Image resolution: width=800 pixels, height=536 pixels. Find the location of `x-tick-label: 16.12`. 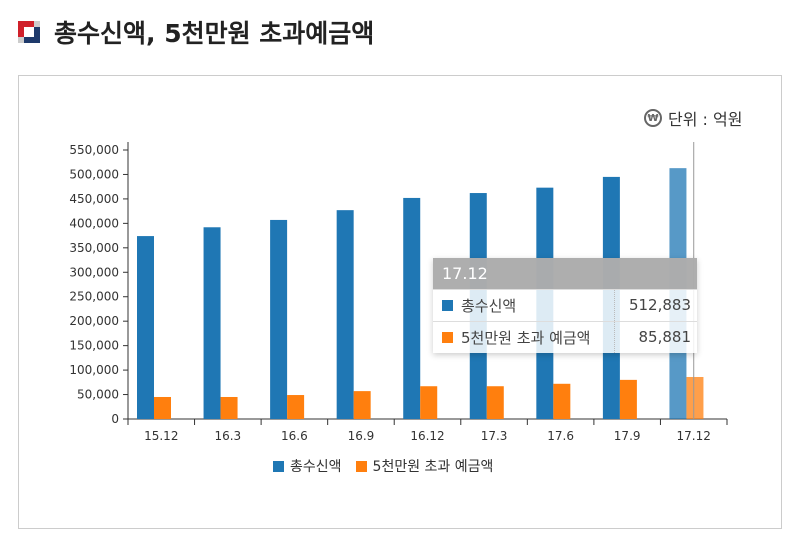

x-tick-label: 16.12 is located at coordinates (427, 436).